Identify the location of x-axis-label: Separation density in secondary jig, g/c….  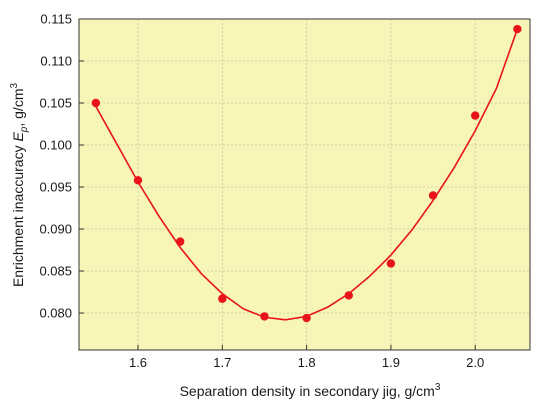
(310, 390).